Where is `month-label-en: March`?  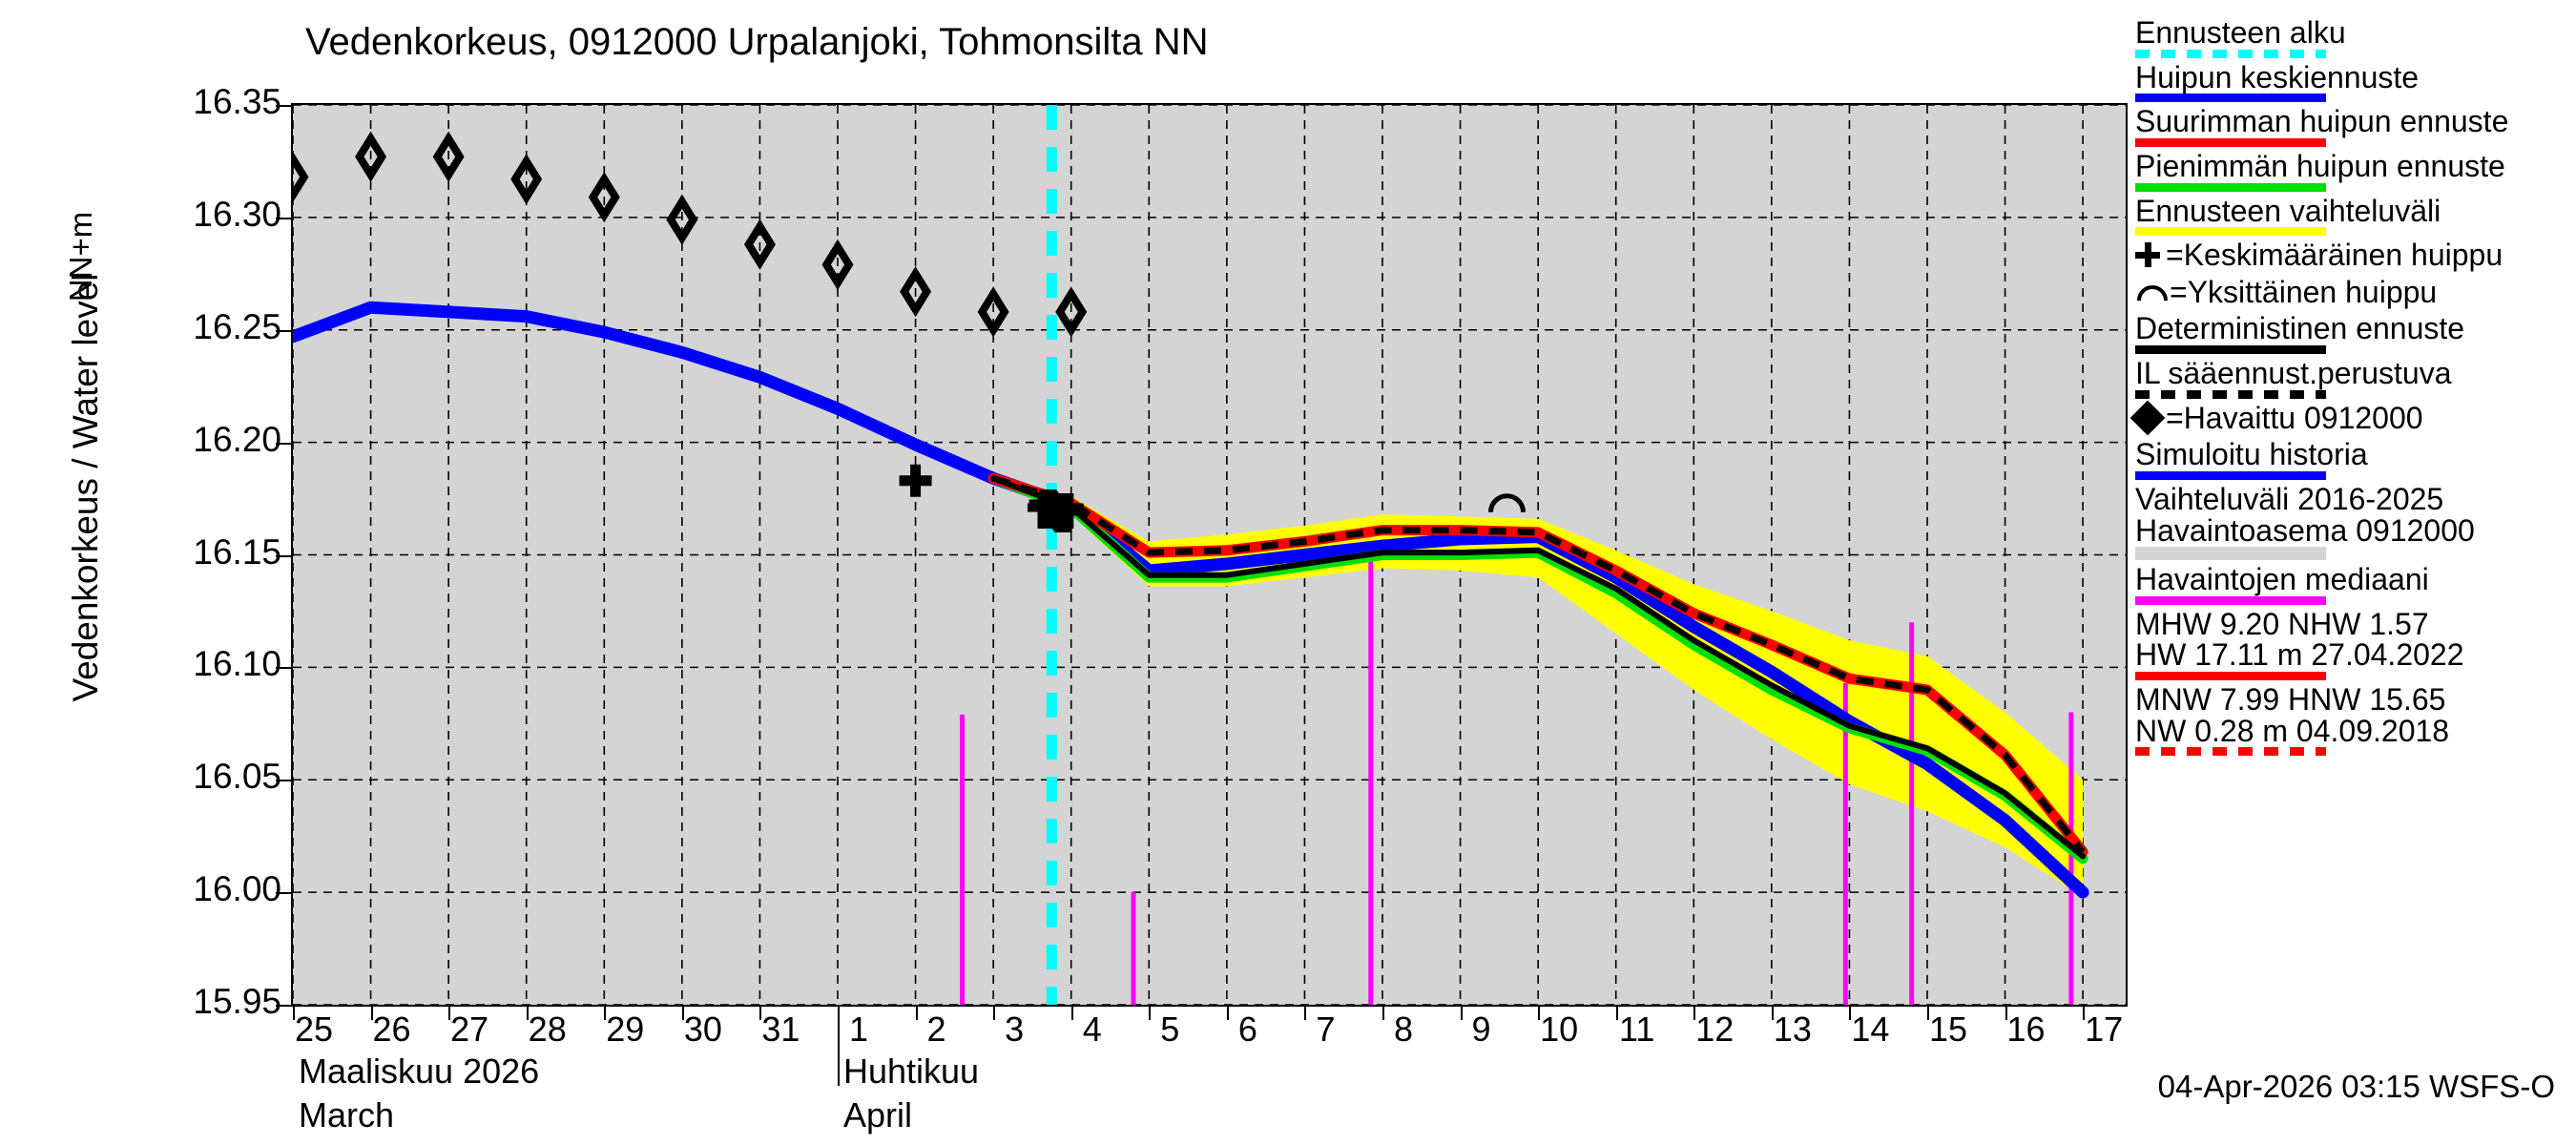
month-label-en: March is located at coordinates (347, 1115).